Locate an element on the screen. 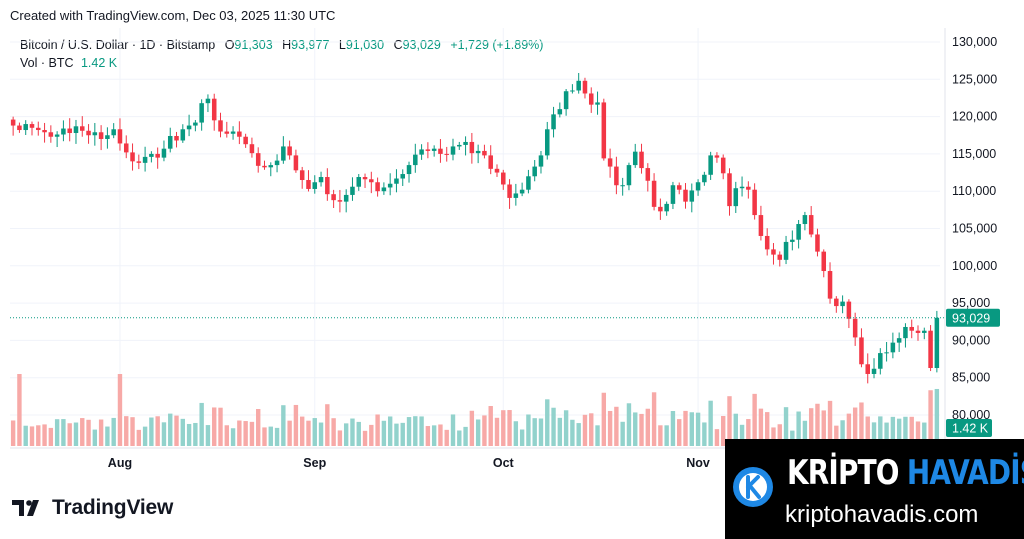  price-axis-label: 130,000 is located at coordinates (974, 42).